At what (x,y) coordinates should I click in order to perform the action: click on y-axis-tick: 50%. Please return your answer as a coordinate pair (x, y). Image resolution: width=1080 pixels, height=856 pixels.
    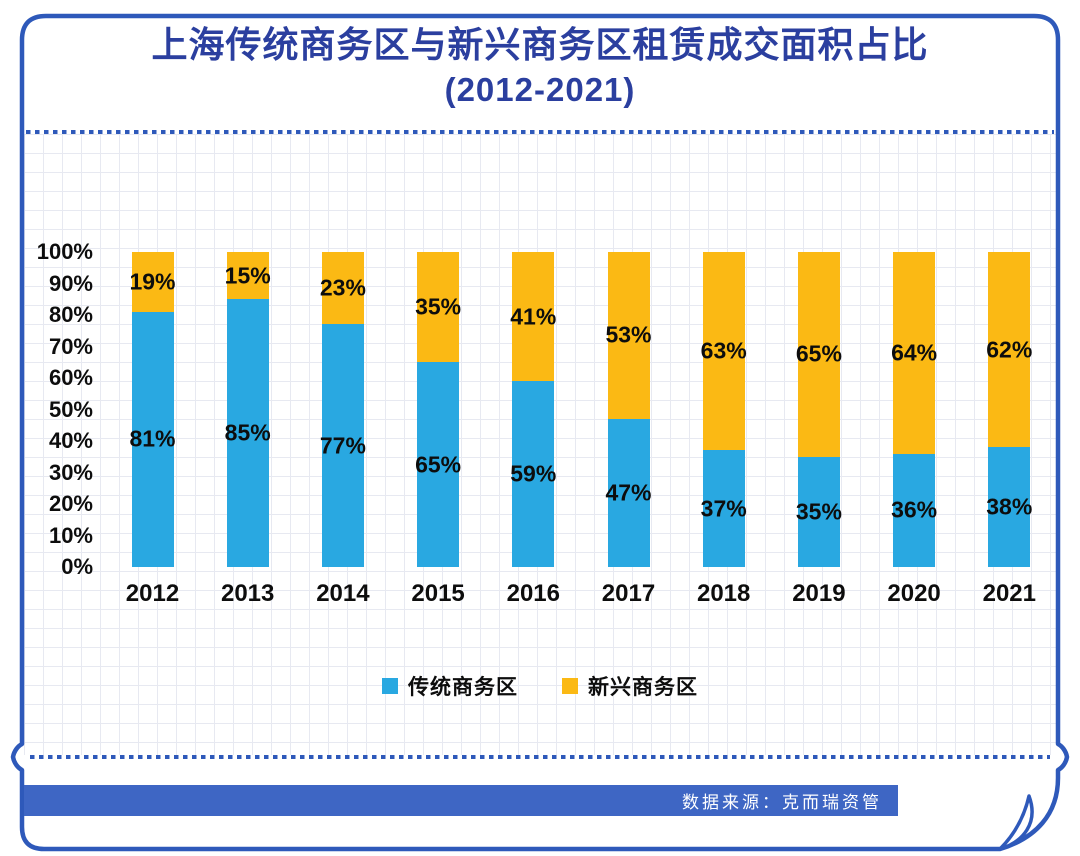
    Looking at the image, I should click on (70, 409).